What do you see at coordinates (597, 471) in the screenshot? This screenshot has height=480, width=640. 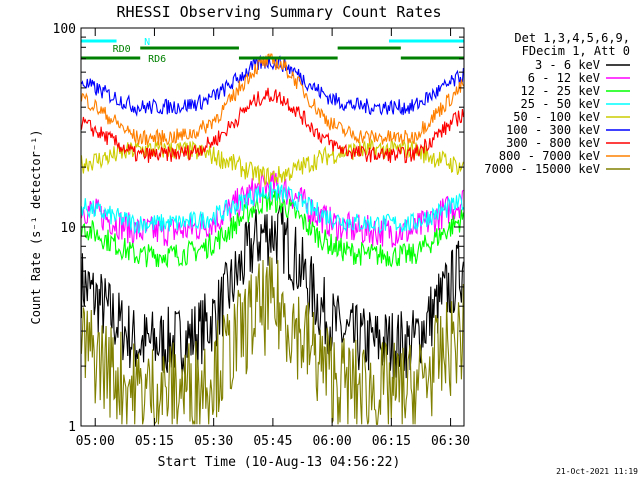 I see `timestamp: 21-Oct-2021 11:19` at bounding box center [597, 471].